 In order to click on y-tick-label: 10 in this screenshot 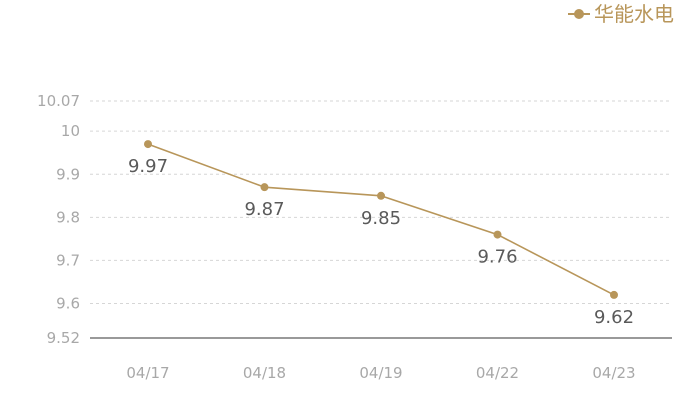, I will do `click(70, 131)`.